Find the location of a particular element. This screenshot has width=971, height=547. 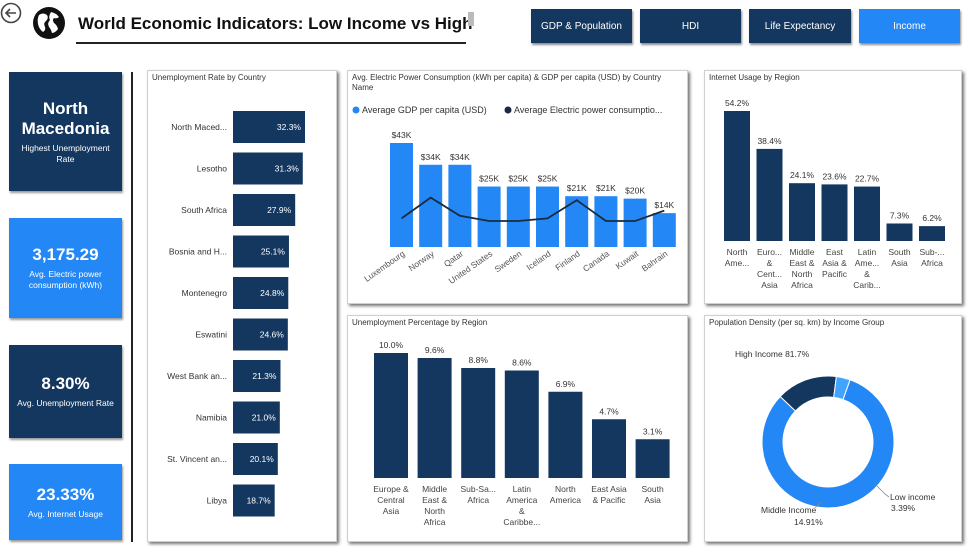

slice-label: Middle Income is located at coordinates (789, 510).